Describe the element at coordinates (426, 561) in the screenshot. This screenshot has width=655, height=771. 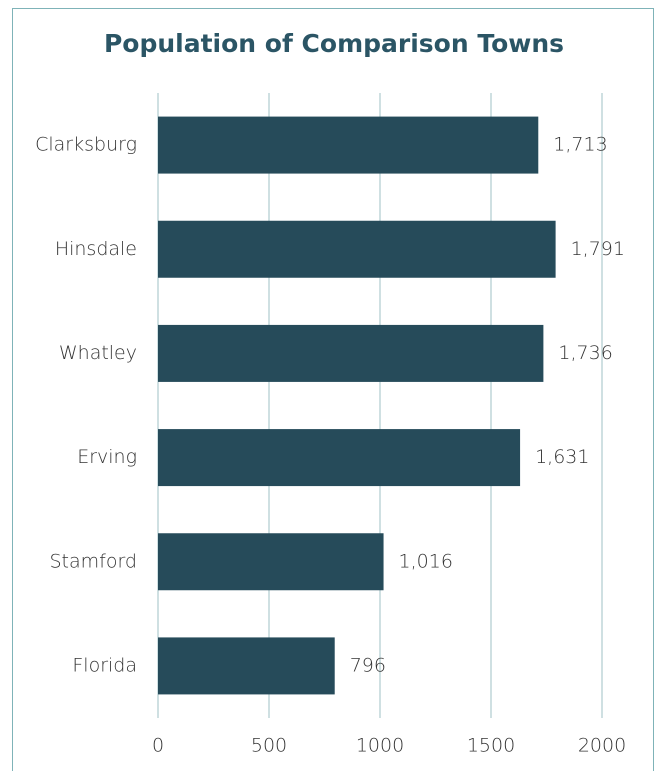
I see `value-label: 1,016` at that location.